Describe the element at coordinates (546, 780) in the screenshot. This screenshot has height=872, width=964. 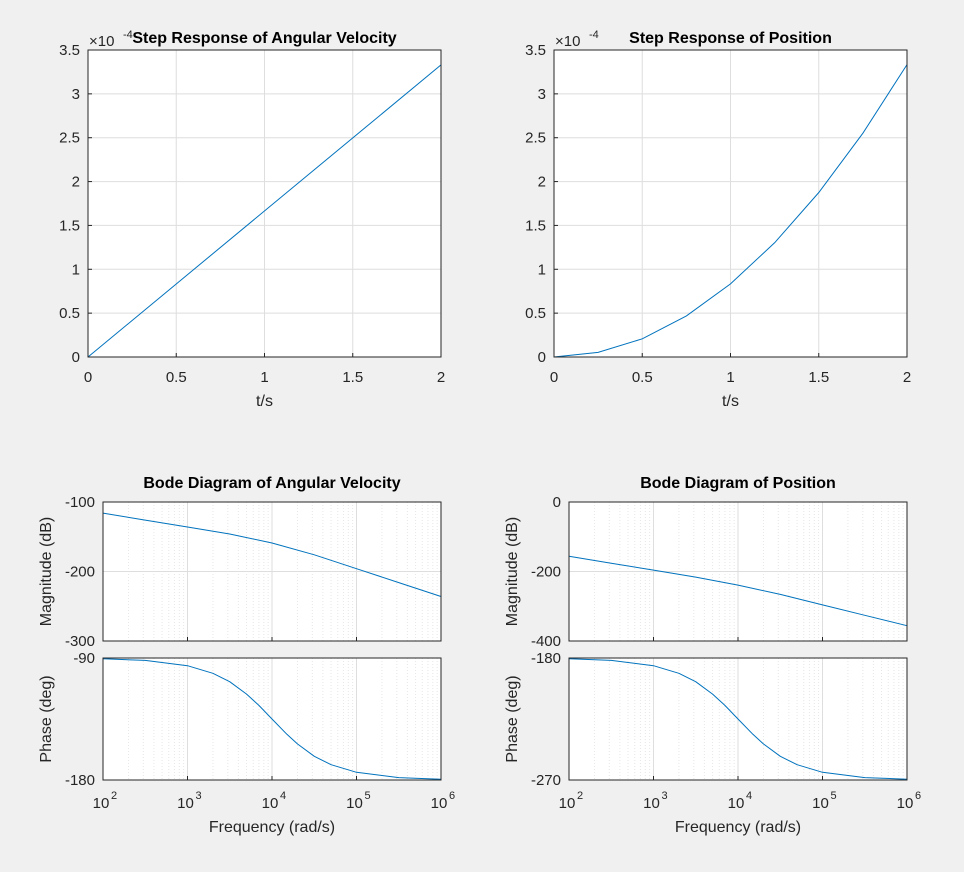
I see `phase-y-tick-label: -270` at that location.